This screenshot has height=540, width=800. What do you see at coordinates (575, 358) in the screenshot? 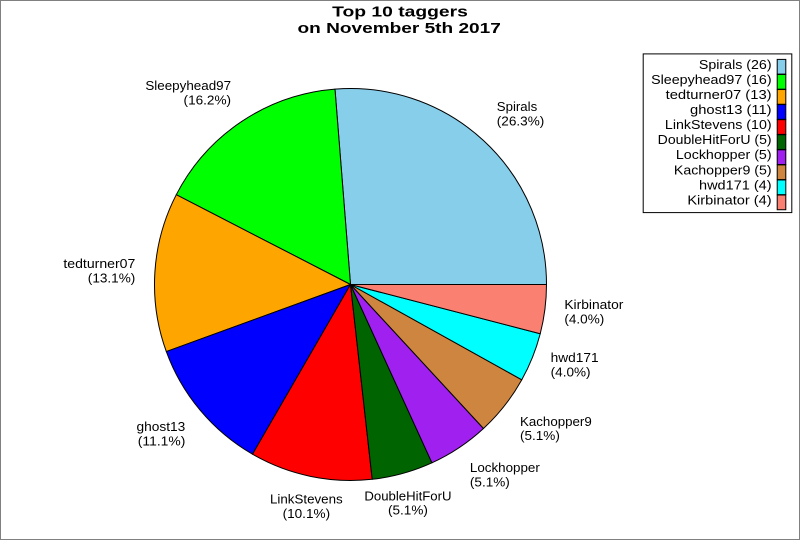
I see `svg-text: hwd171` at bounding box center [575, 358].